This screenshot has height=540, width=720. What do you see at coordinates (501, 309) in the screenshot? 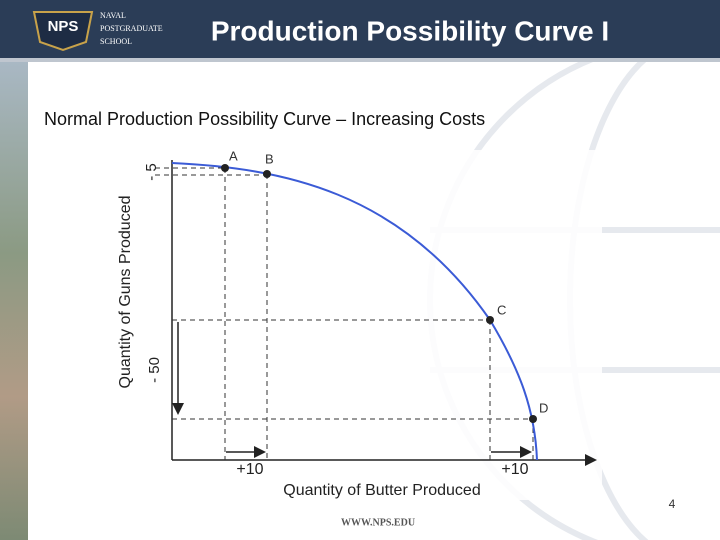
I see `point-label: C` at bounding box center [501, 309].